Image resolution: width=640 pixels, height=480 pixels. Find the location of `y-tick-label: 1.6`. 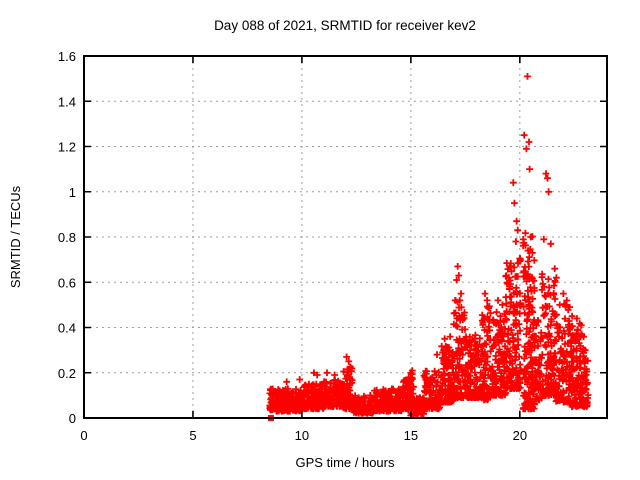

y-tick-label: 1.6 is located at coordinates (67, 56).